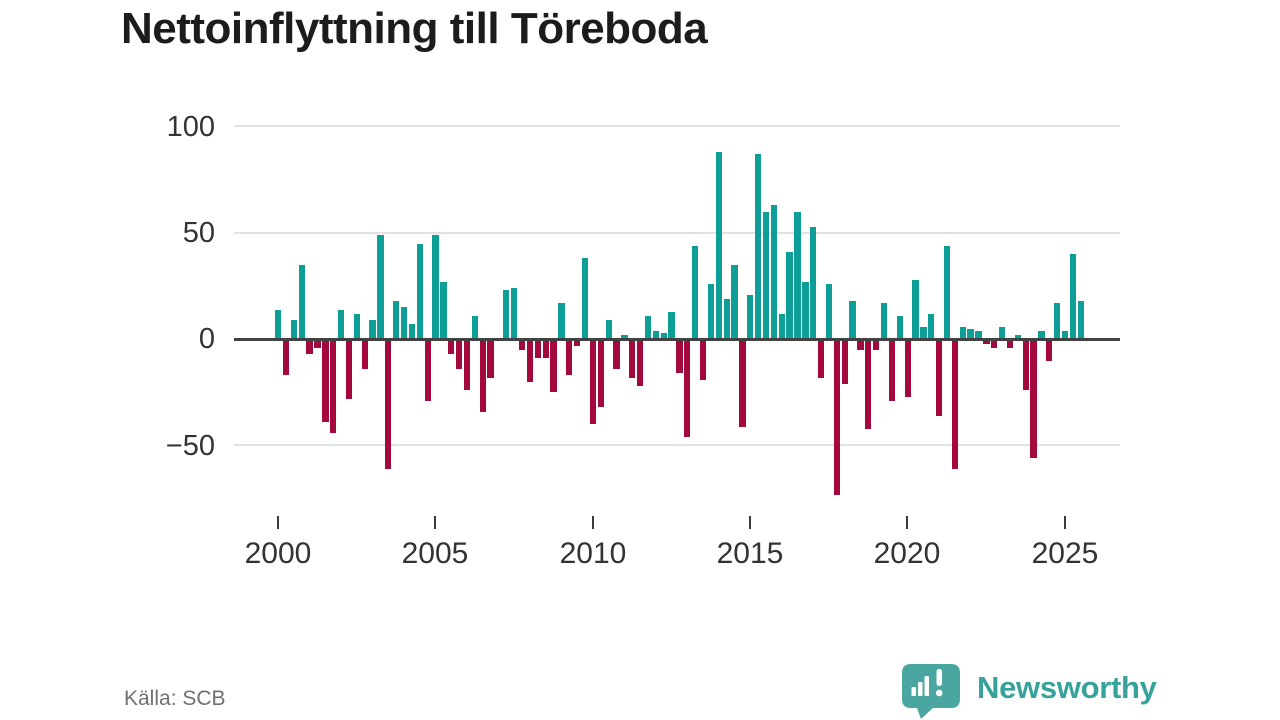 The image size is (1280, 720). What do you see at coordinates (530, 360) in the screenshot?
I see `bar-2008-Q1` at bounding box center [530, 360].